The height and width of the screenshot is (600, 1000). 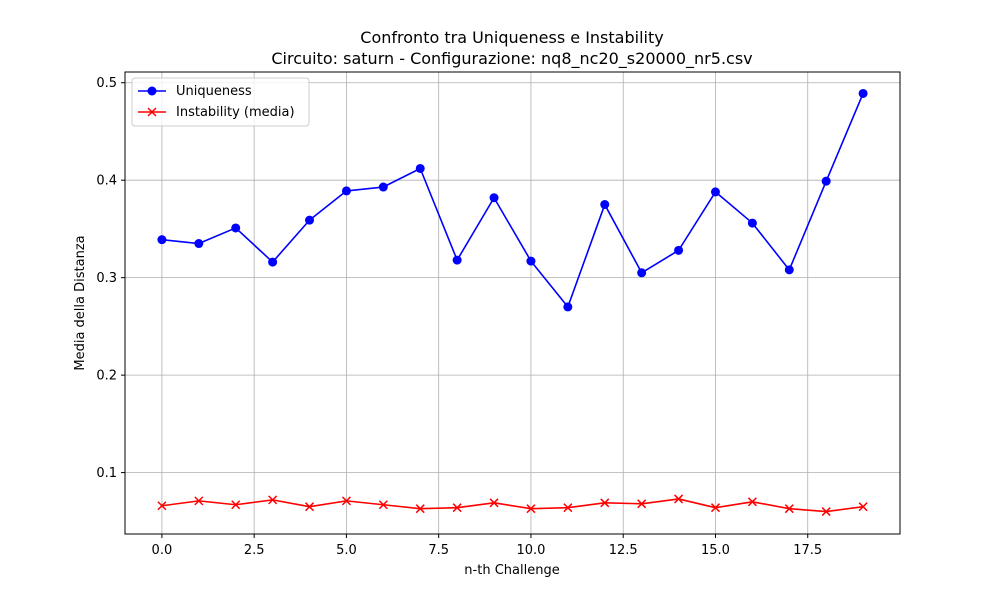 I want to click on y-axis-ticks: 0.1 0.2 0.3 0.4 0.5, so click(x=110, y=278).